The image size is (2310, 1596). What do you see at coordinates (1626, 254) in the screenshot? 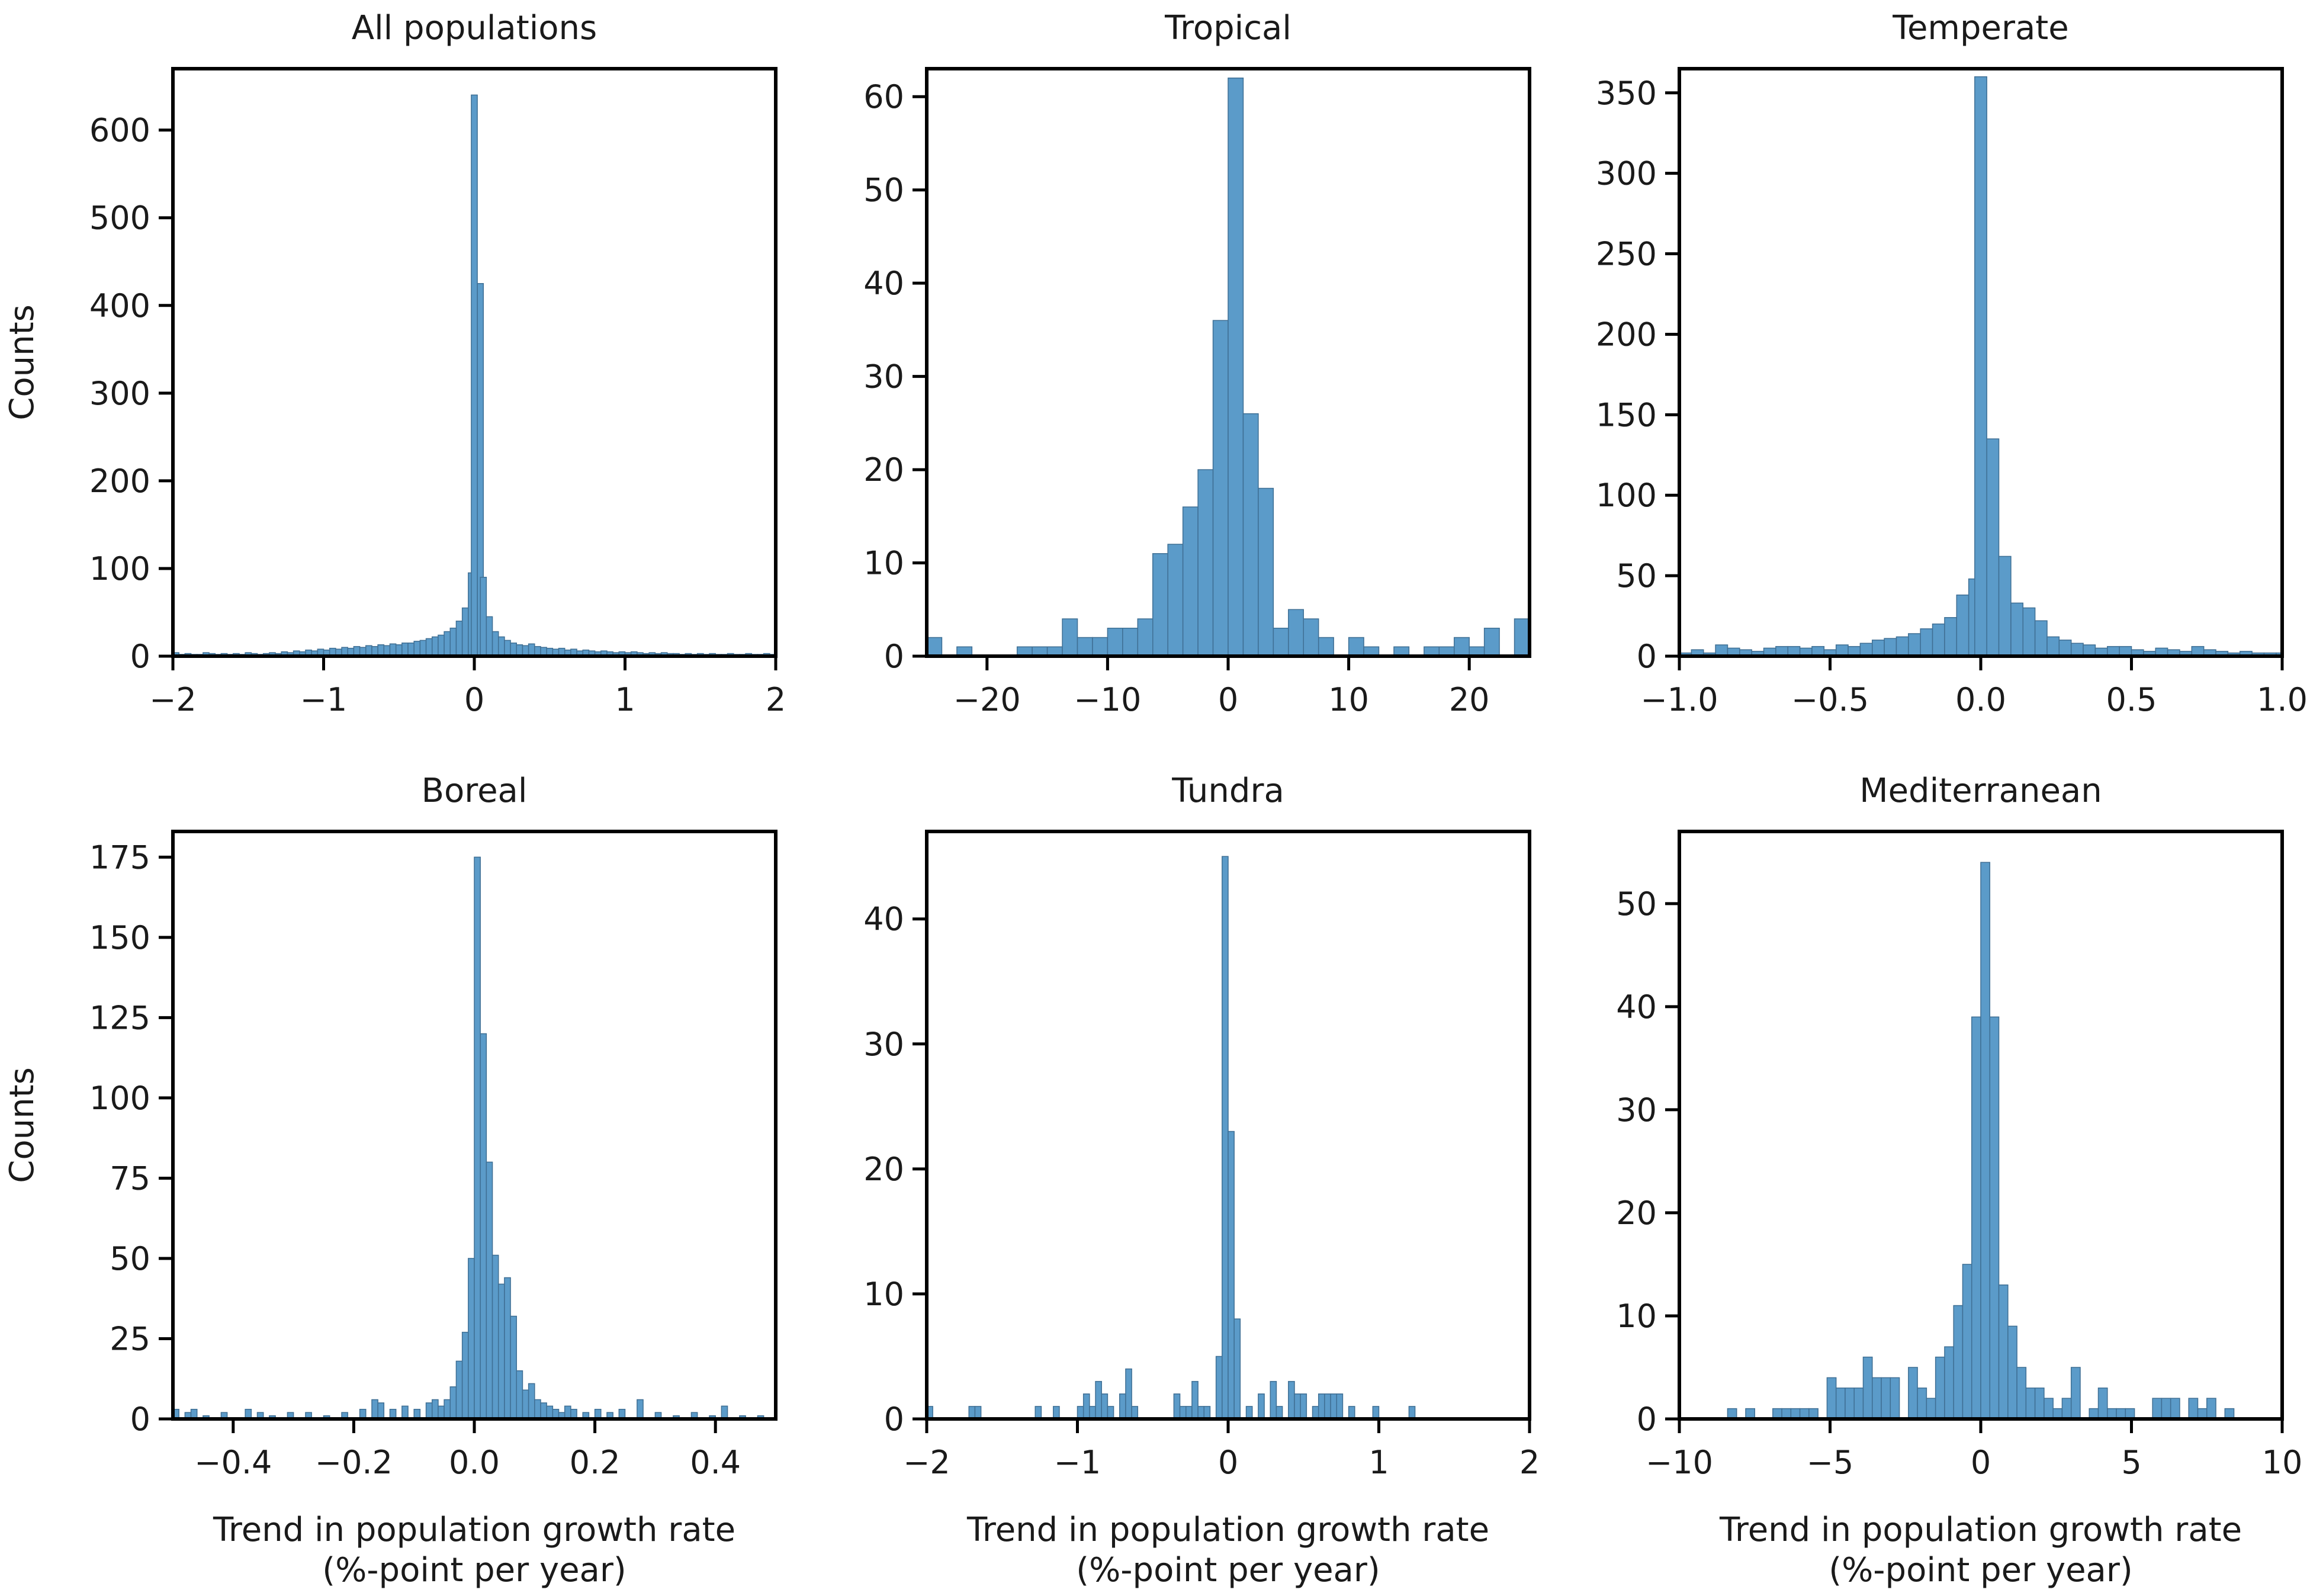
I see `y-tick-label: 250` at bounding box center [1626, 254].